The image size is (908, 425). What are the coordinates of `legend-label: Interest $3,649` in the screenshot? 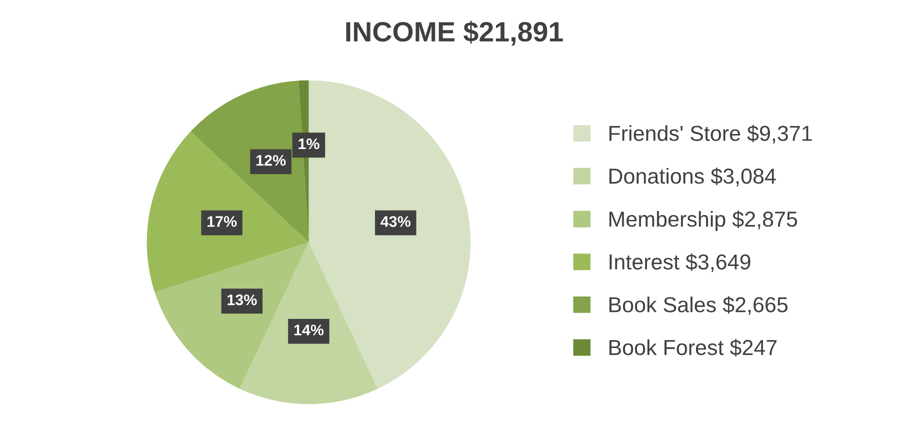 It's located at (680, 262).